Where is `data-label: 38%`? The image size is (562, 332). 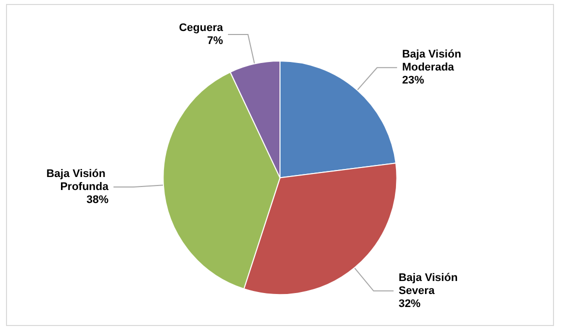
data-label: 38% is located at coordinates (97, 200).